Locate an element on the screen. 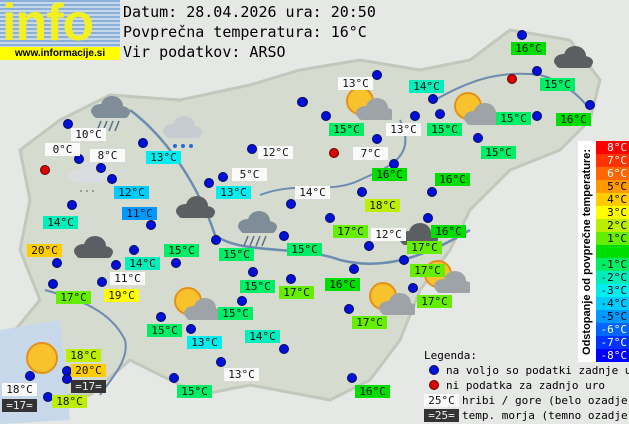 The width and height of the screenshot is (629, 424). logo-url: www.informacije.si is located at coordinates (60, 53).